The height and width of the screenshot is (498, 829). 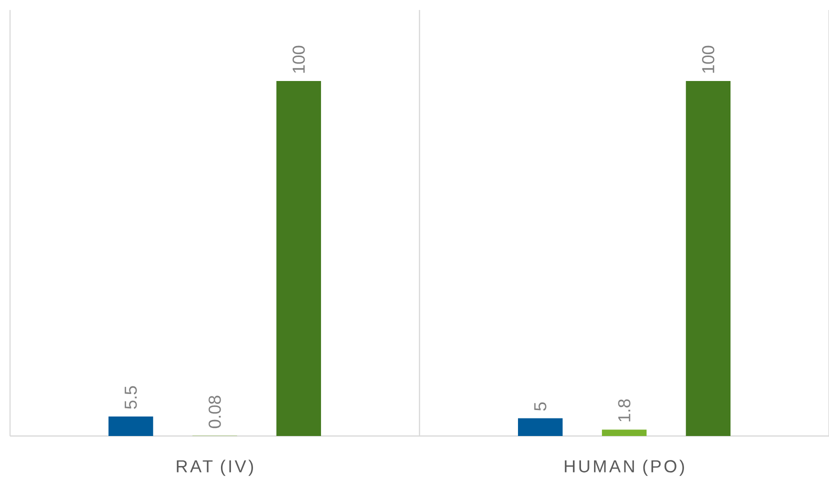 I want to click on data-label: 0.08, so click(x=214, y=412).